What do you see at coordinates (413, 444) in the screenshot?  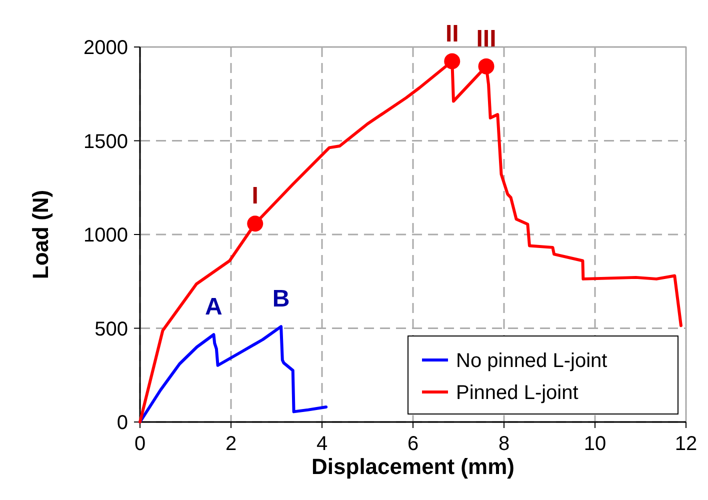 I see `x-tick-label: 6` at bounding box center [413, 444].